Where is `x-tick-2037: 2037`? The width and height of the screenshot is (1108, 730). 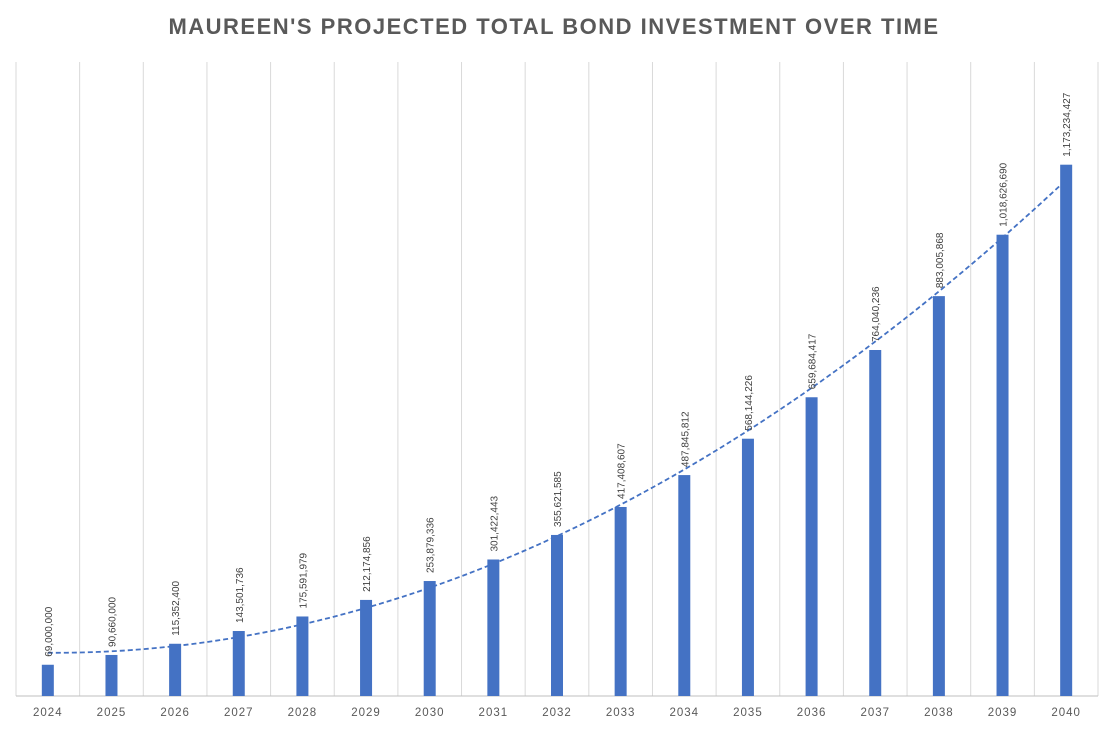
x-tick-2037: 2037 is located at coordinates (875, 713).